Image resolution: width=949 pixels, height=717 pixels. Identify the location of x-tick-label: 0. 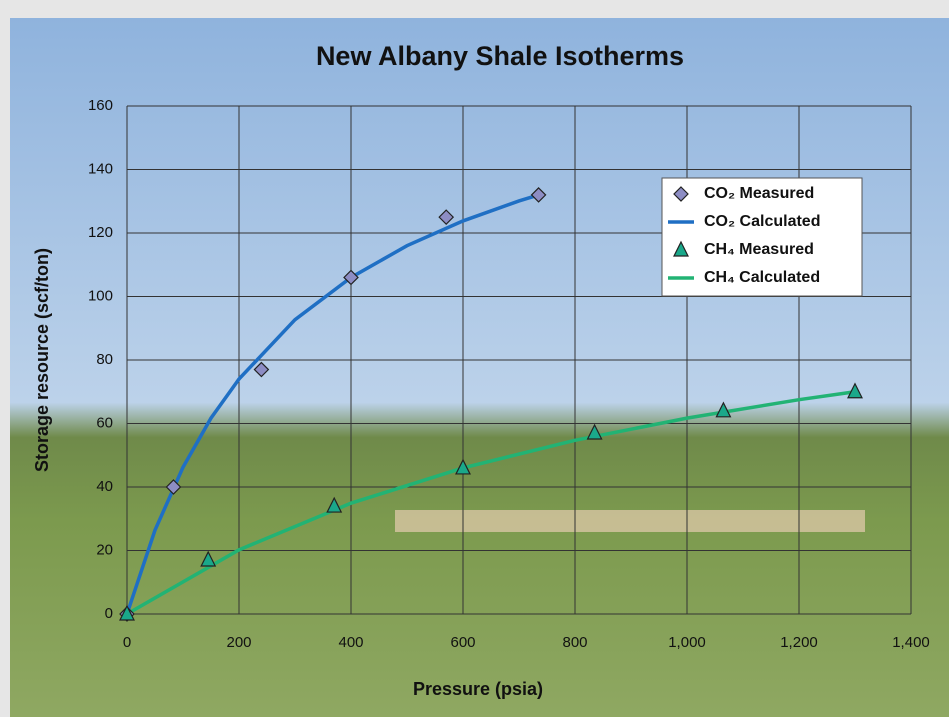
(127, 642).